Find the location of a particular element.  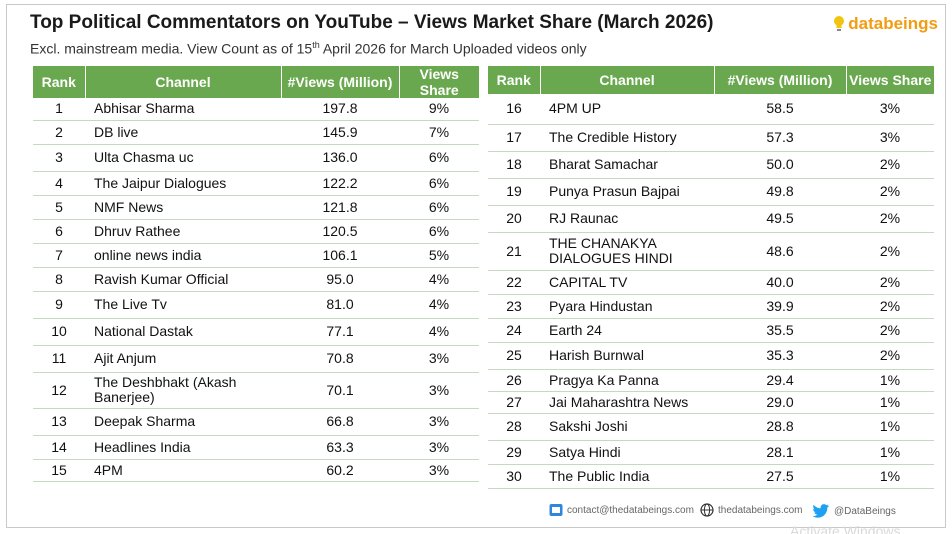

table-row: 22 CAPITAL TV 40.0 2% is located at coordinates (711, 282).